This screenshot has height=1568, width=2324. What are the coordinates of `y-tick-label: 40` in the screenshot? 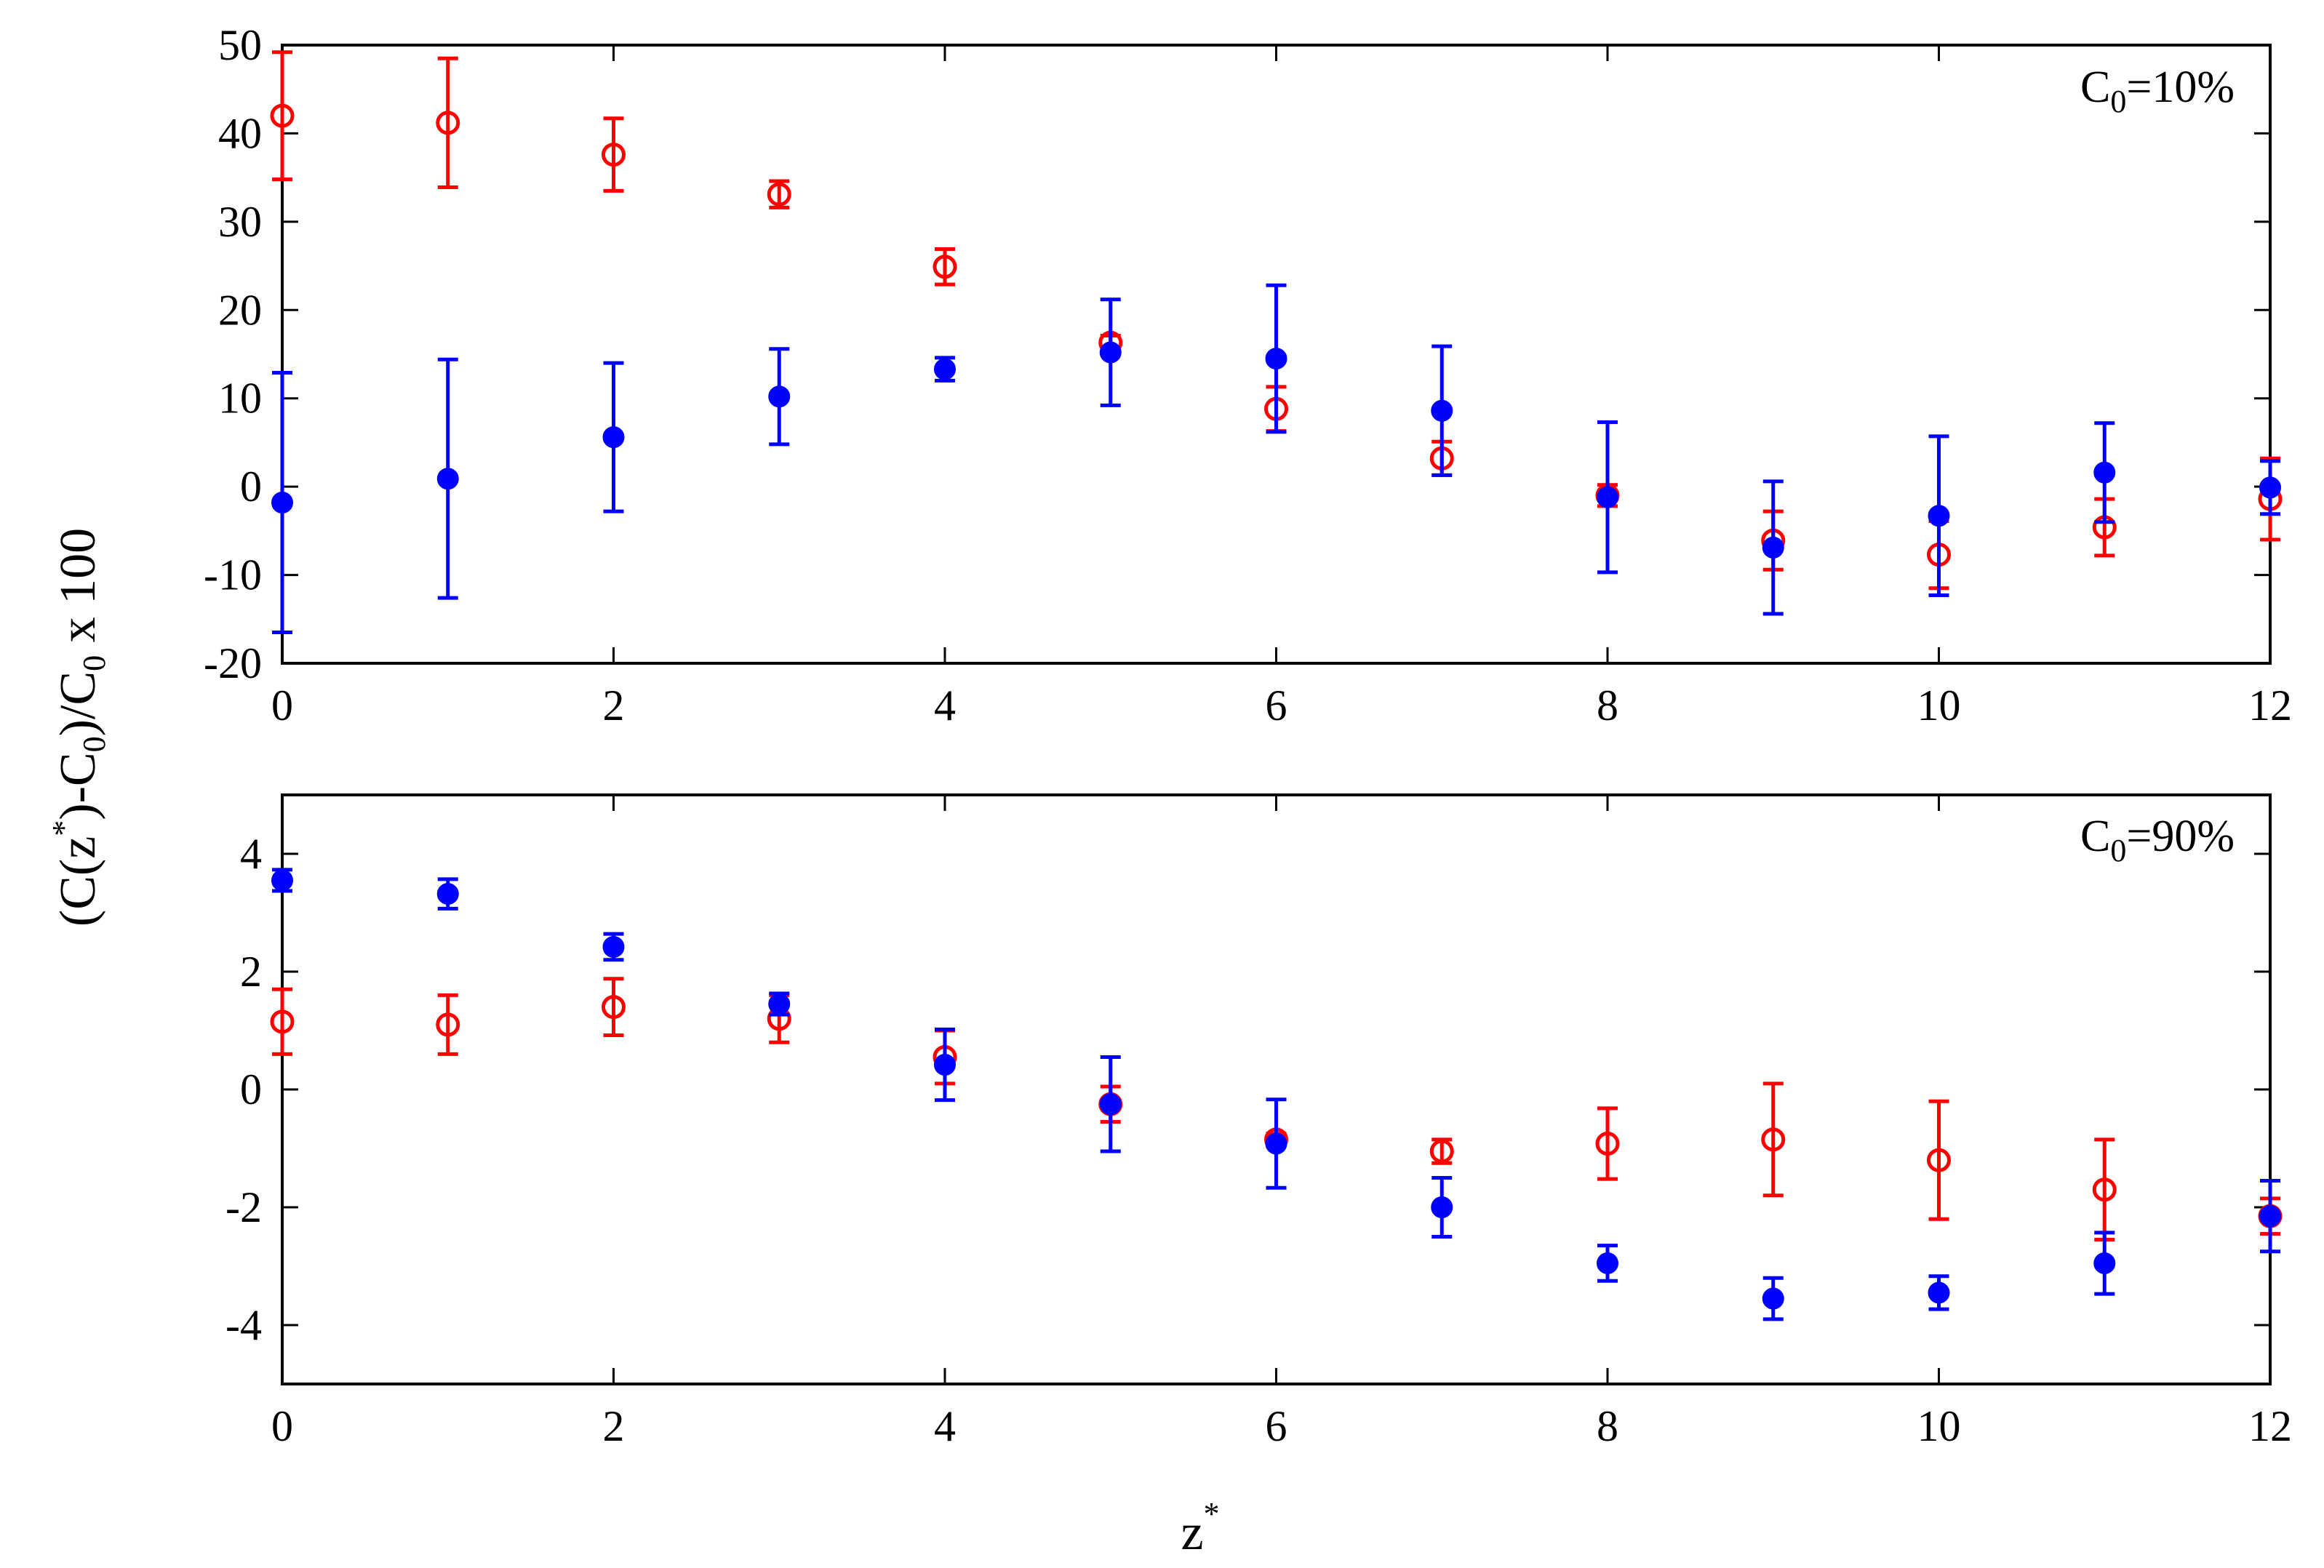 It's located at (240, 133).